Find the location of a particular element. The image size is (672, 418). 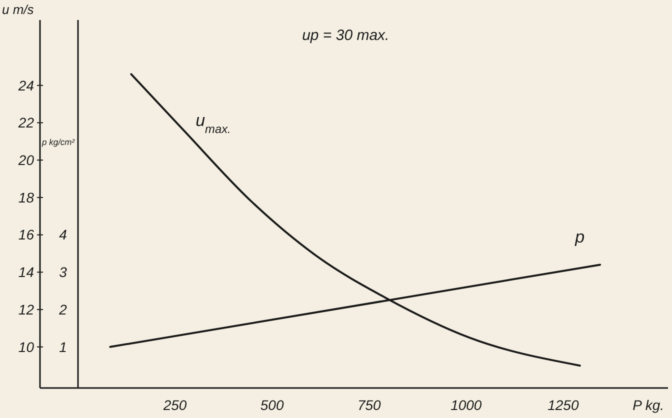

y2-tick-label: 2 is located at coordinates (63, 309).